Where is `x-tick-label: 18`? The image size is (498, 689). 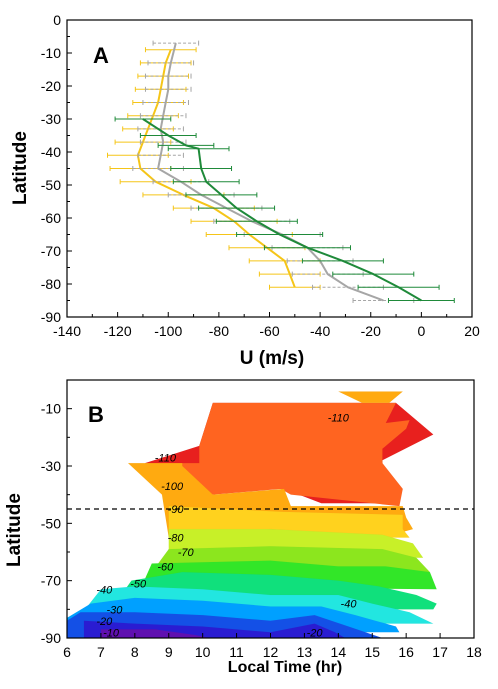
x-tick-label: 18 is located at coordinates (474, 652).